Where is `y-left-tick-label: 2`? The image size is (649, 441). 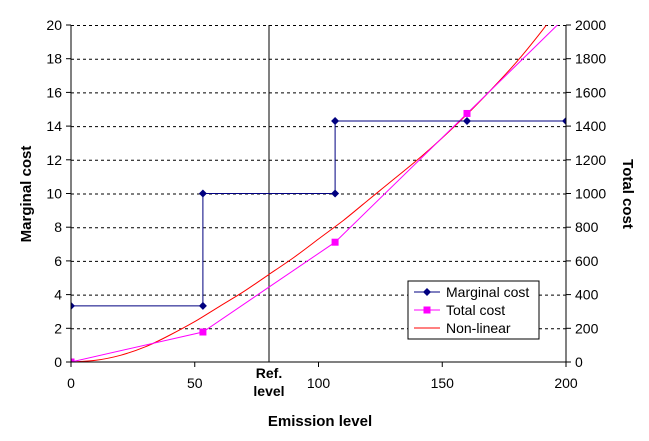
y-left-tick-label: 2 is located at coordinates (58, 328).